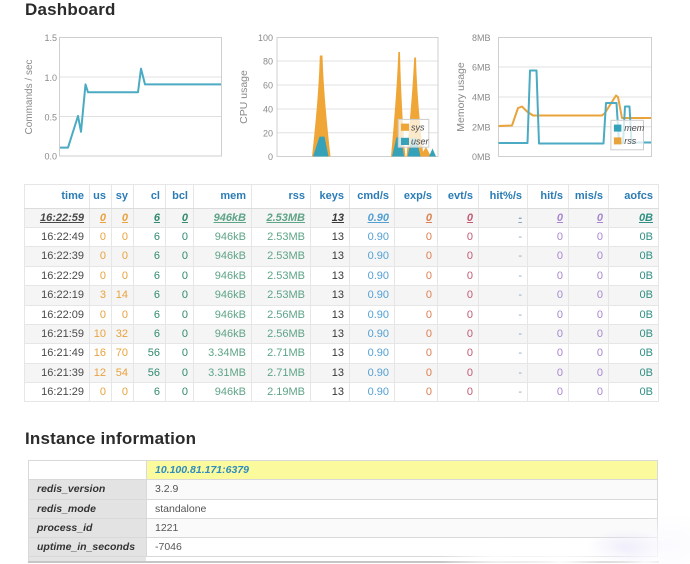  Describe the element at coordinates (481, 38) in the screenshot. I see `svg-text: 8MB` at that location.